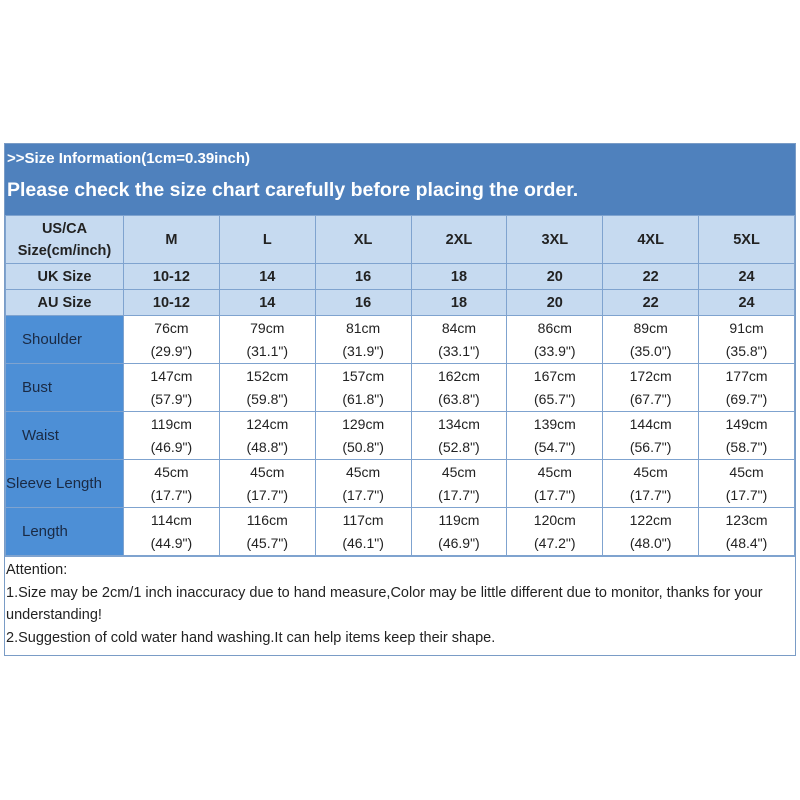 This screenshot has height=800, width=800. What do you see at coordinates (555, 276) in the screenshot?
I see `size-value: 20` at bounding box center [555, 276].